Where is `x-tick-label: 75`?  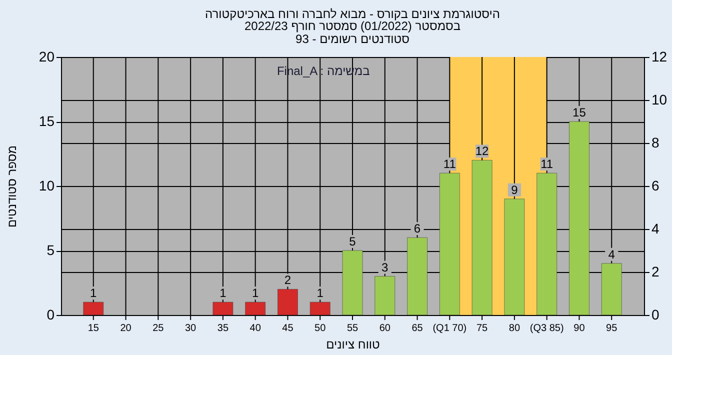
x-tick-label: 75 is located at coordinates (482, 328).